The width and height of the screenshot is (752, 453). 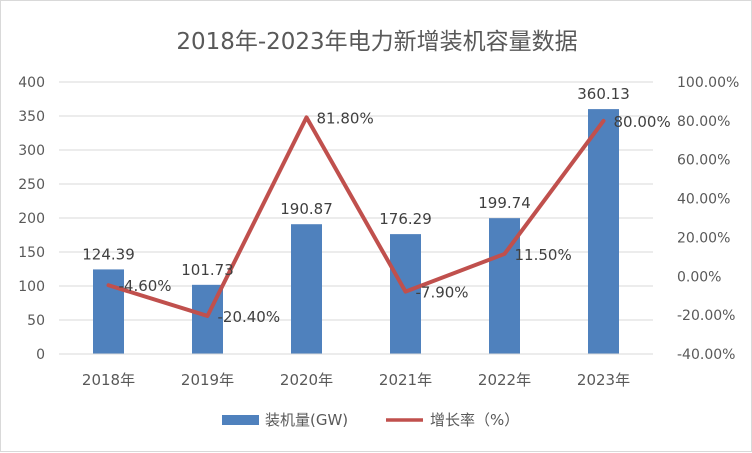 What do you see at coordinates (306, 380) in the screenshot?
I see `x-tick-label: 2020年` at bounding box center [306, 380].